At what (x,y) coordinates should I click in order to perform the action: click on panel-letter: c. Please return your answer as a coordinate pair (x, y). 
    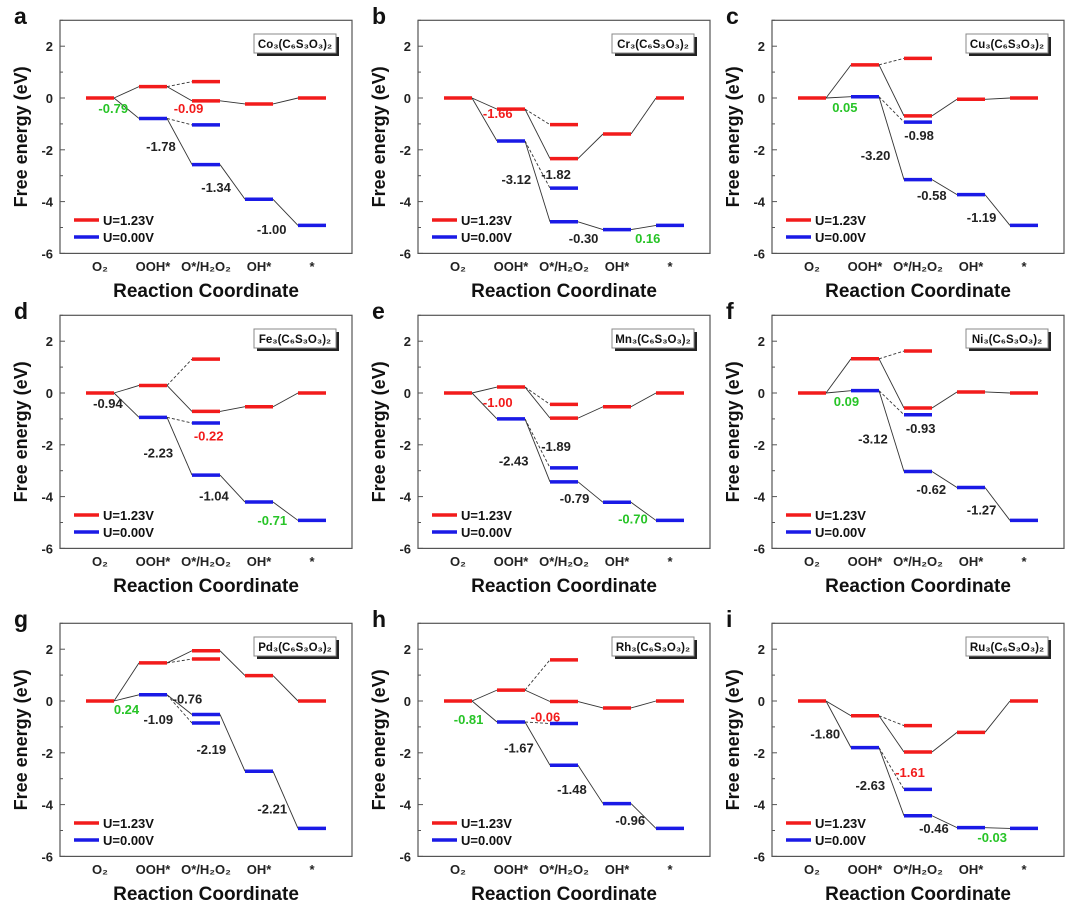
    Looking at the image, I should click on (732, 16).